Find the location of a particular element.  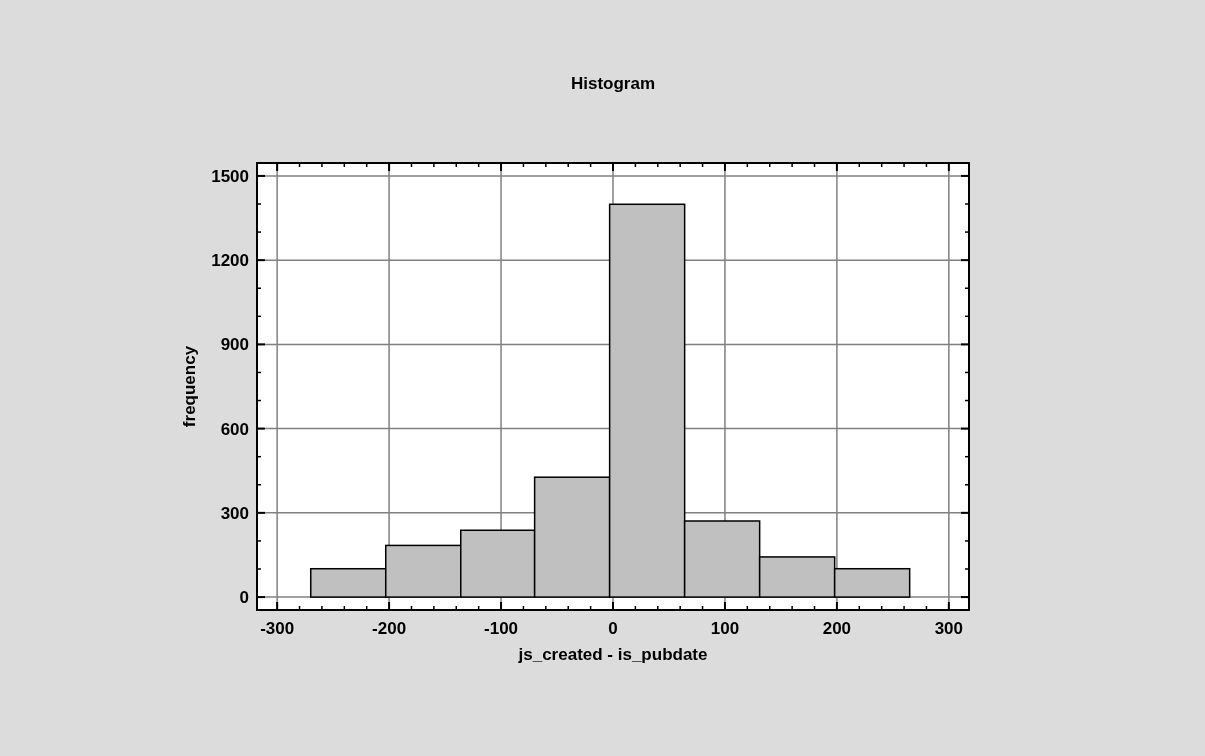

y-tick-label: 300 is located at coordinates (234, 513).